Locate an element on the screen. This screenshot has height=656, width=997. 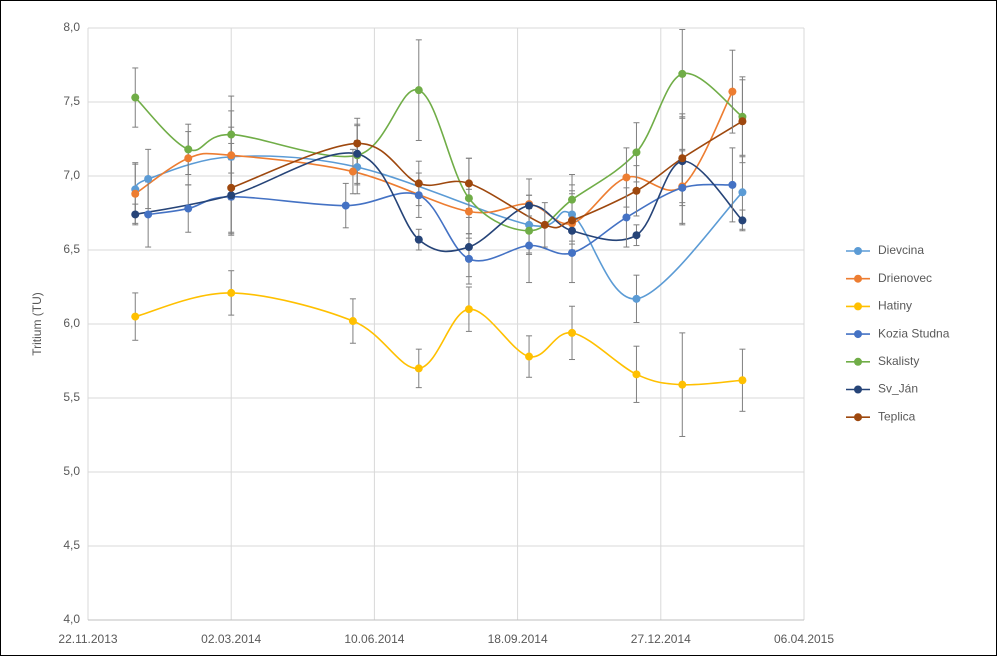
y-tick-label: 5,5 is located at coordinates (71, 397).